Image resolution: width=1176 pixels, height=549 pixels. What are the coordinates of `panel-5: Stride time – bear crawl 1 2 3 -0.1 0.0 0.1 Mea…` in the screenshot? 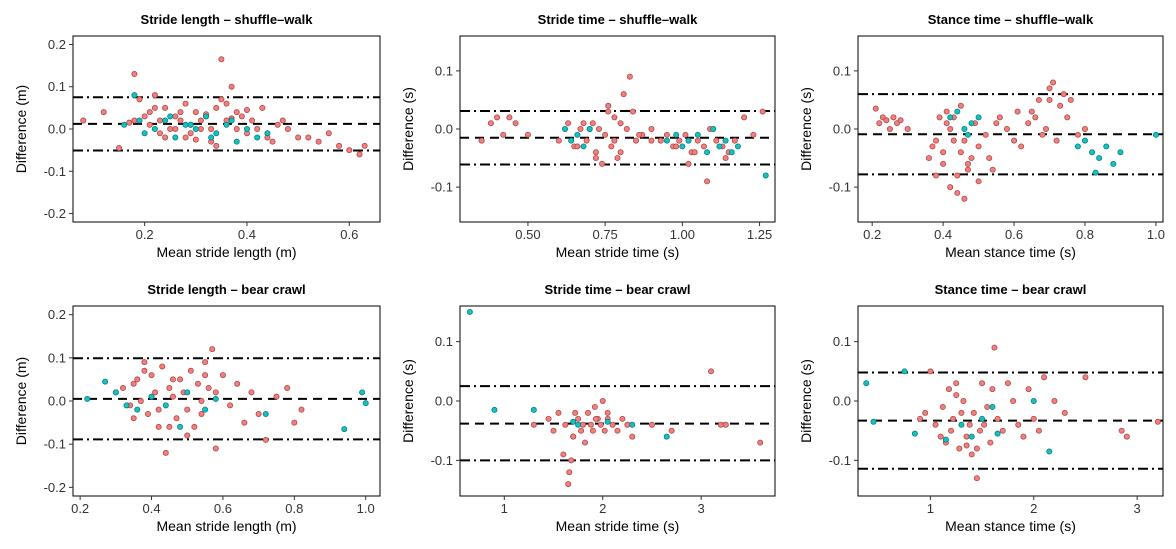 It's located at (588, 408).